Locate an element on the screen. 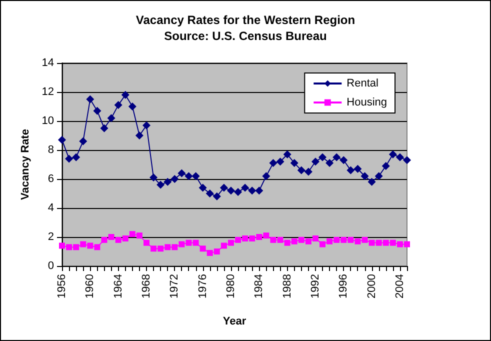 Image resolution: width=491 pixels, height=341 pixels. x-tick-label: 1964 is located at coordinates (118, 286).